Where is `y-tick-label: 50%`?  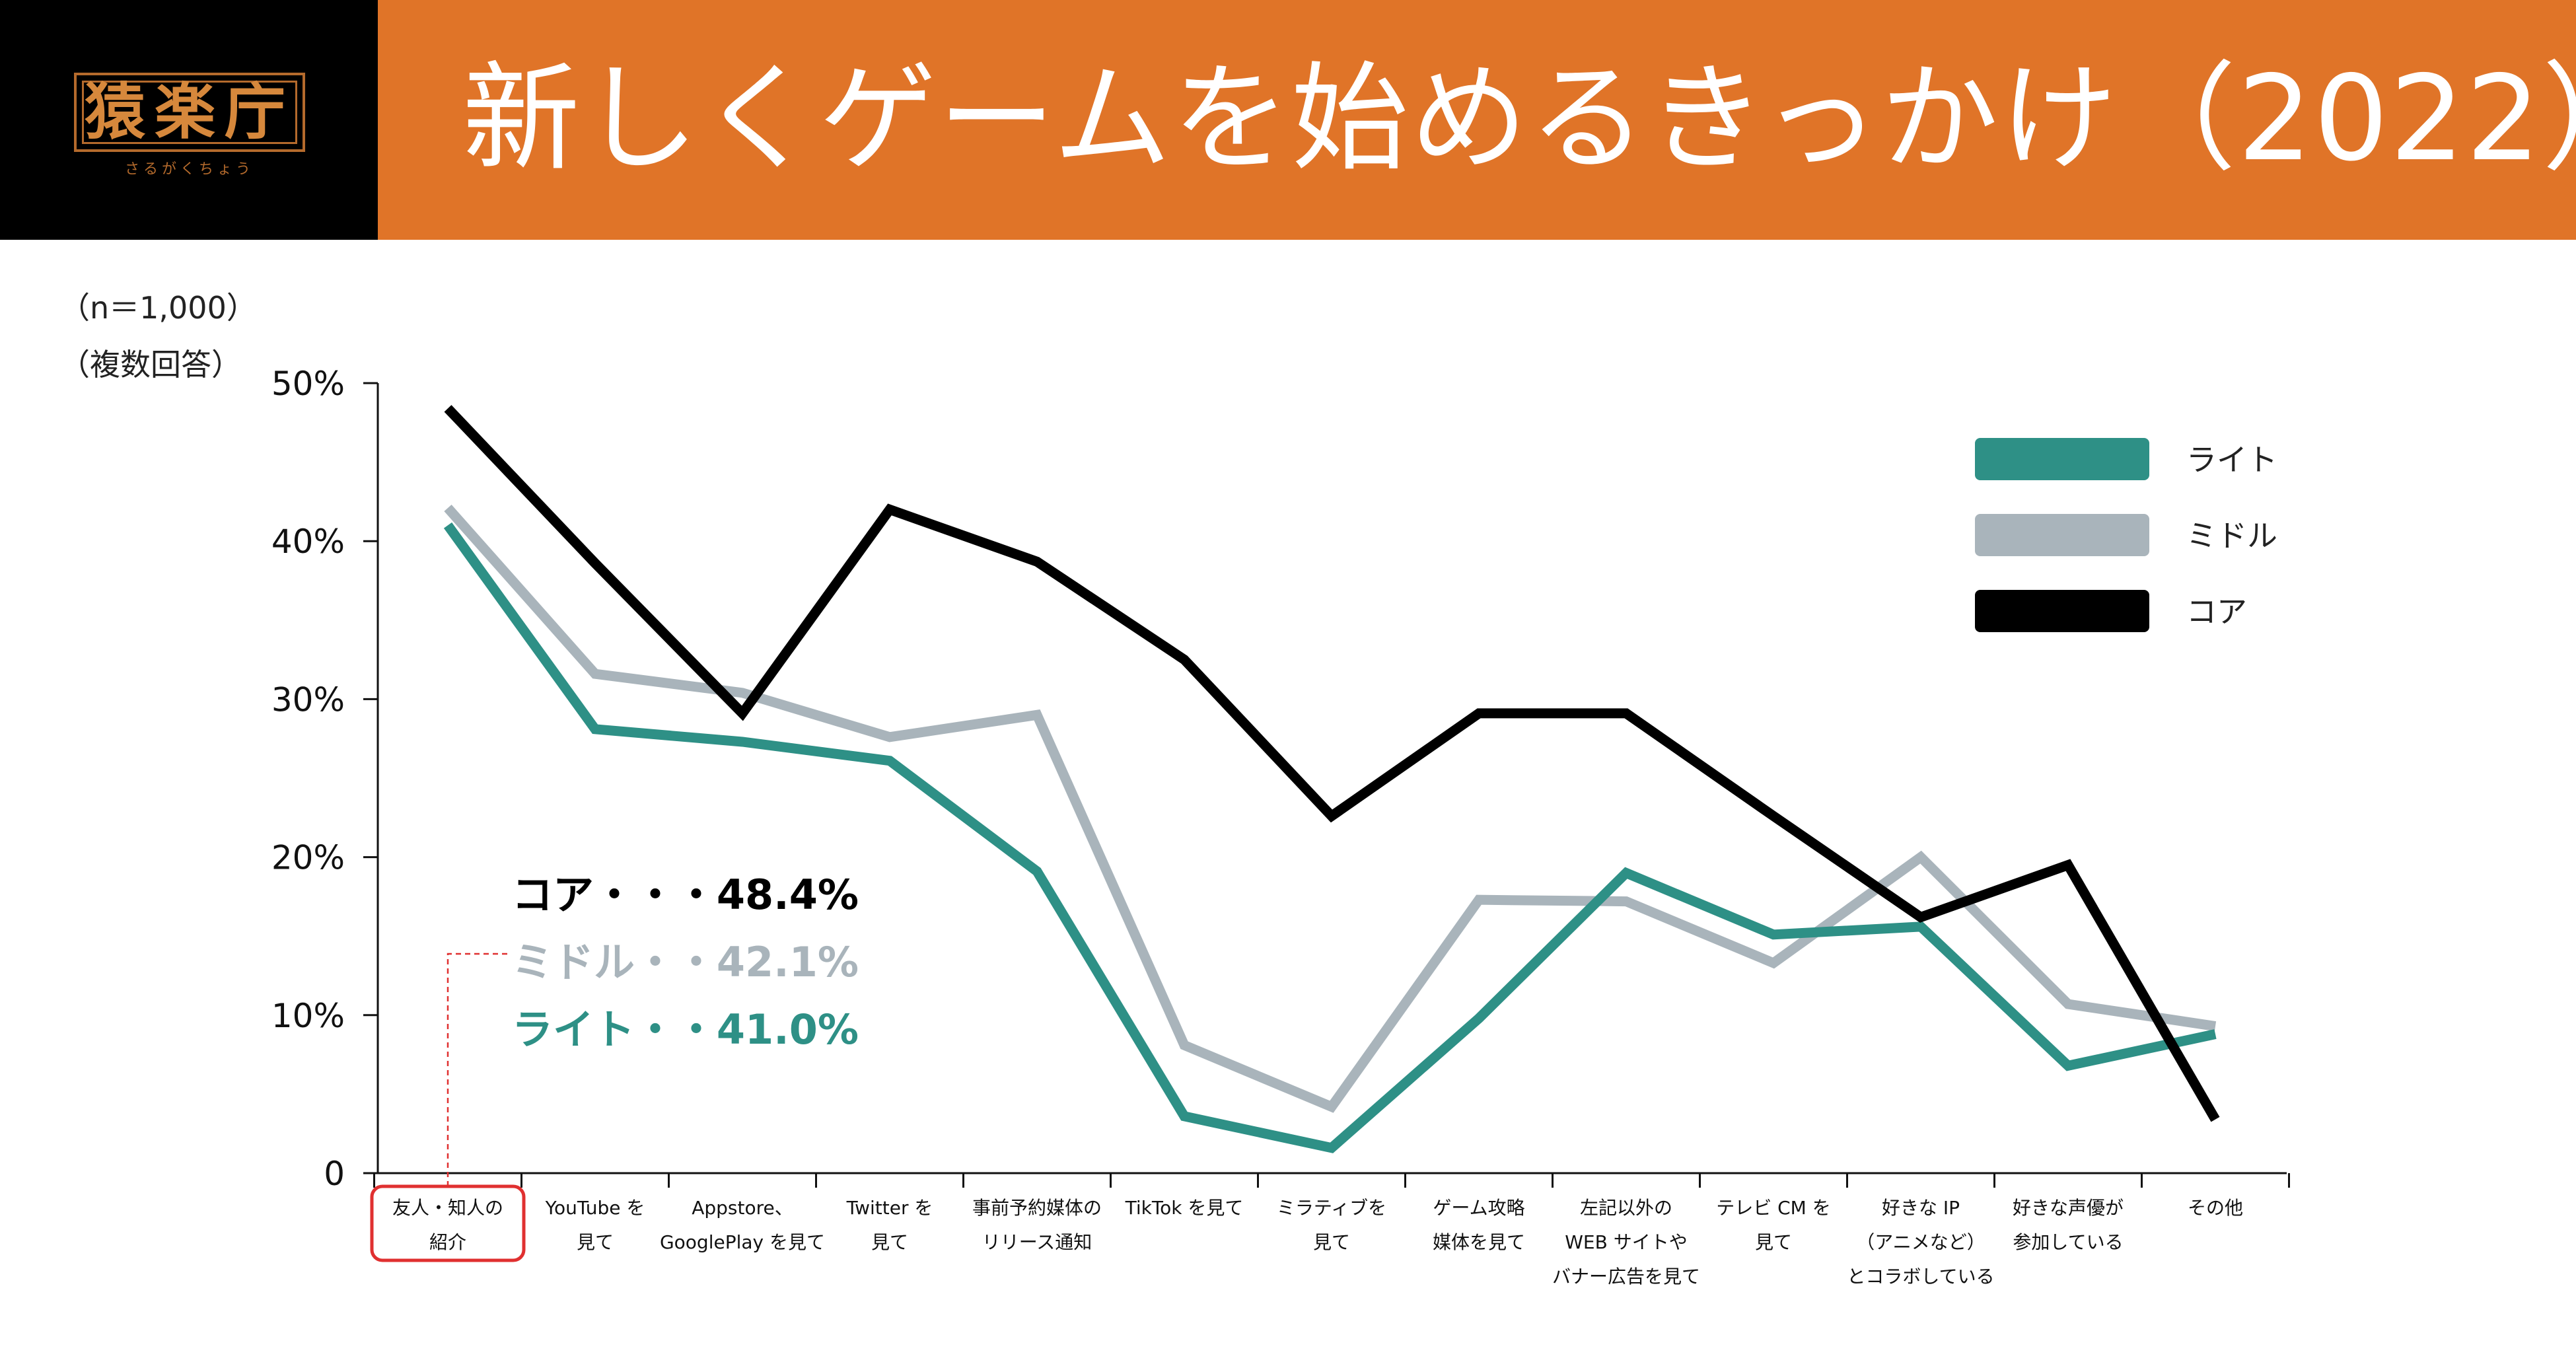 y-tick-label: 50% is located at coordinates (308, 384).